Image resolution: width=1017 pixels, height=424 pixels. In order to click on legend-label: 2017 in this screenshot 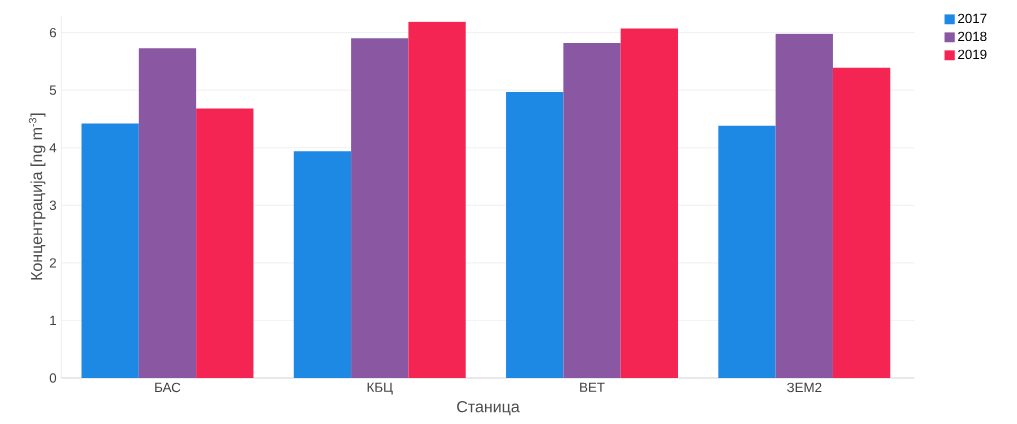, I will do `click(972, 18)`.